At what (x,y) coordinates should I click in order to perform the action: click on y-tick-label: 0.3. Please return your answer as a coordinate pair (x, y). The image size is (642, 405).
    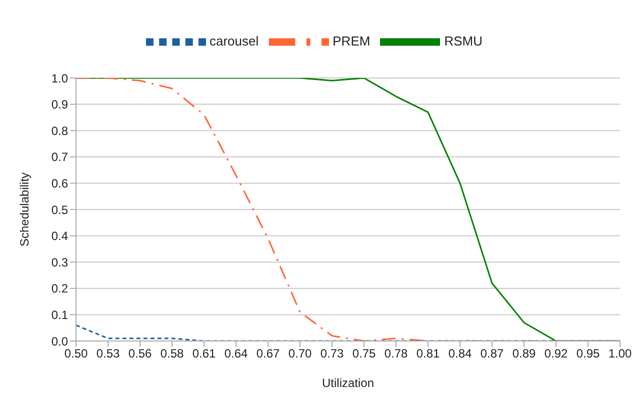
    Looking at the image, I should click on (59, 262).